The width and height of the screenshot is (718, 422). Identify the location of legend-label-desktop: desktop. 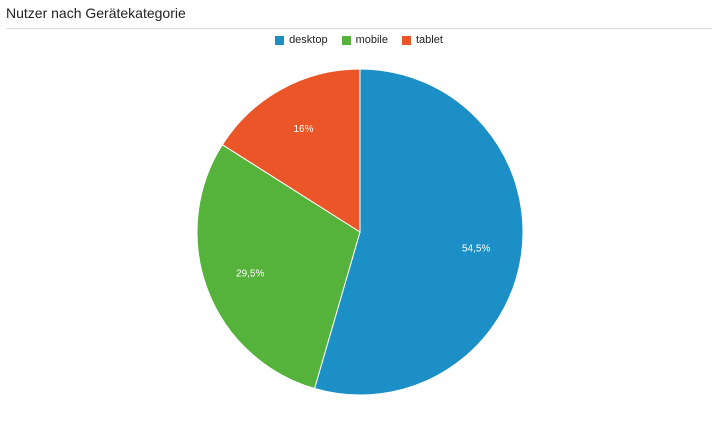
(308, 40).